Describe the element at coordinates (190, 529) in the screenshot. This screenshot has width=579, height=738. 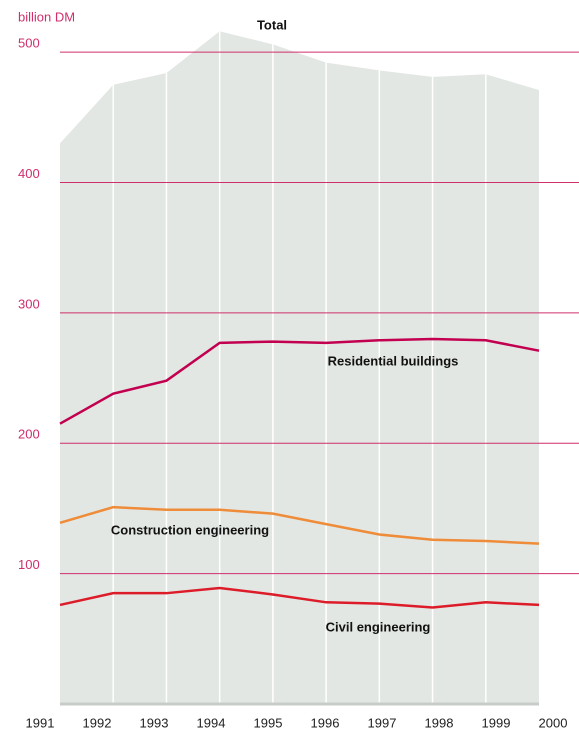
I see `series-label: Construction engineering` at that location.